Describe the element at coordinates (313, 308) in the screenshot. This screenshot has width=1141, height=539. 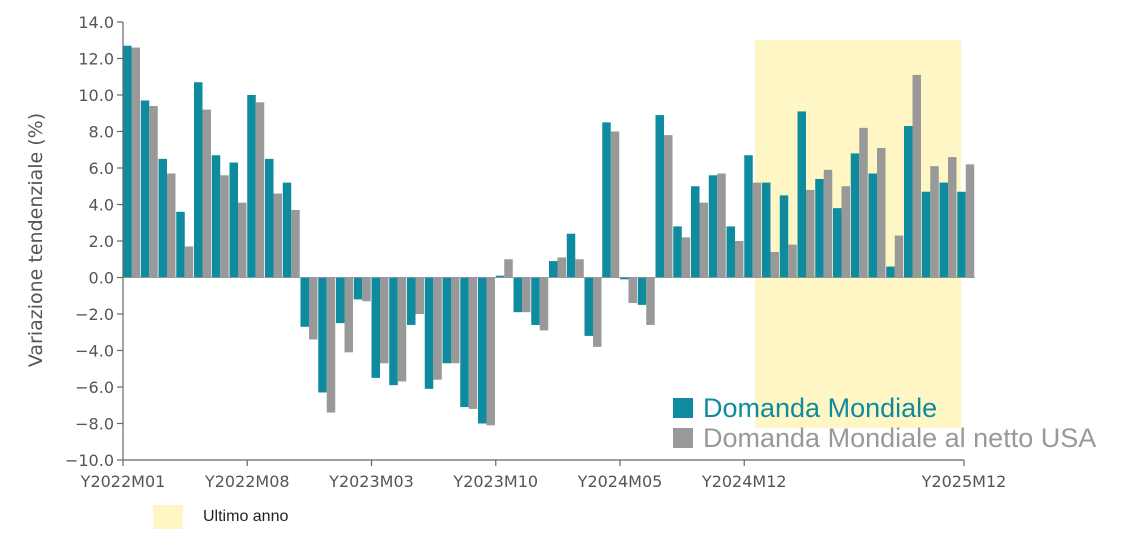
I see `bar-netto-usa-Y2022M11` at that location.